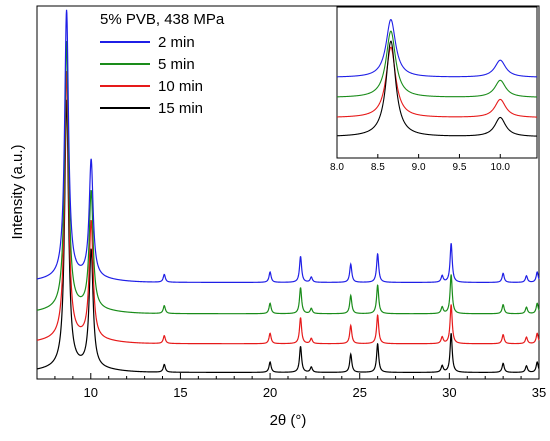  Describe the element at coordinates (359, 392) in the screenshot. I see `x-tick-label: 25` at that location.